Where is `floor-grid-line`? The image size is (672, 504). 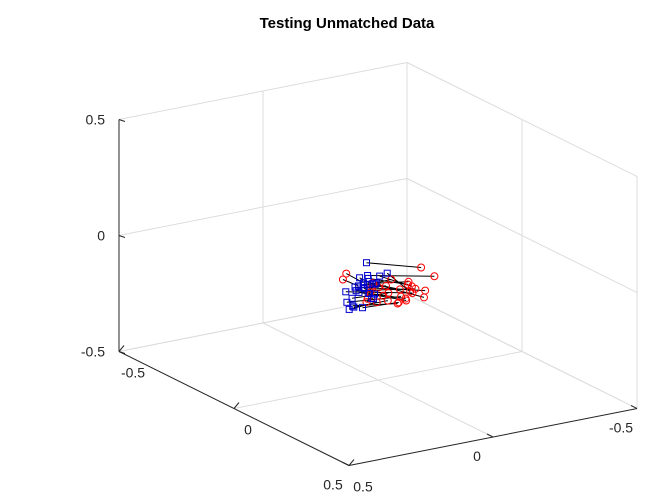
floor-grid-line is located at coordinates (378, 380).